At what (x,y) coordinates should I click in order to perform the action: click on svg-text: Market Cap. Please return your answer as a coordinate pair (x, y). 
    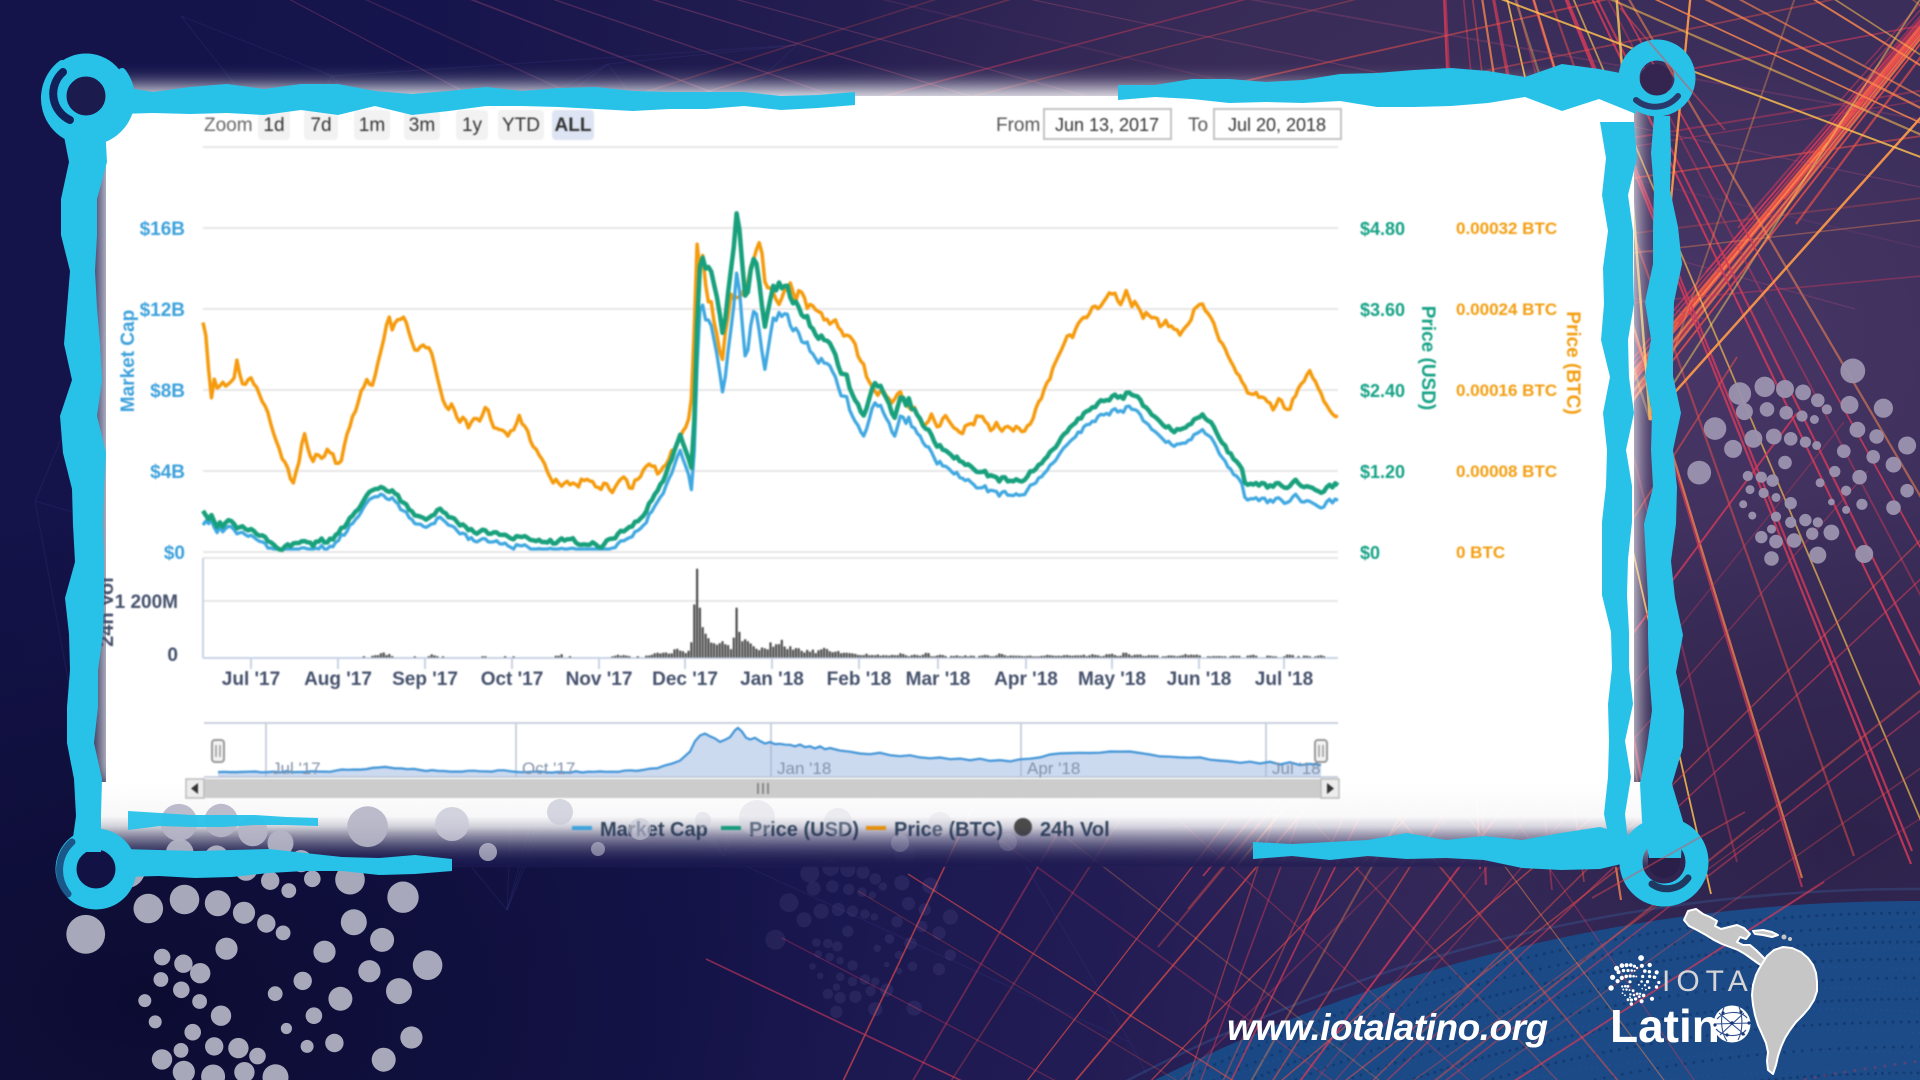
    Looking at the image, I should click on (128, 361).